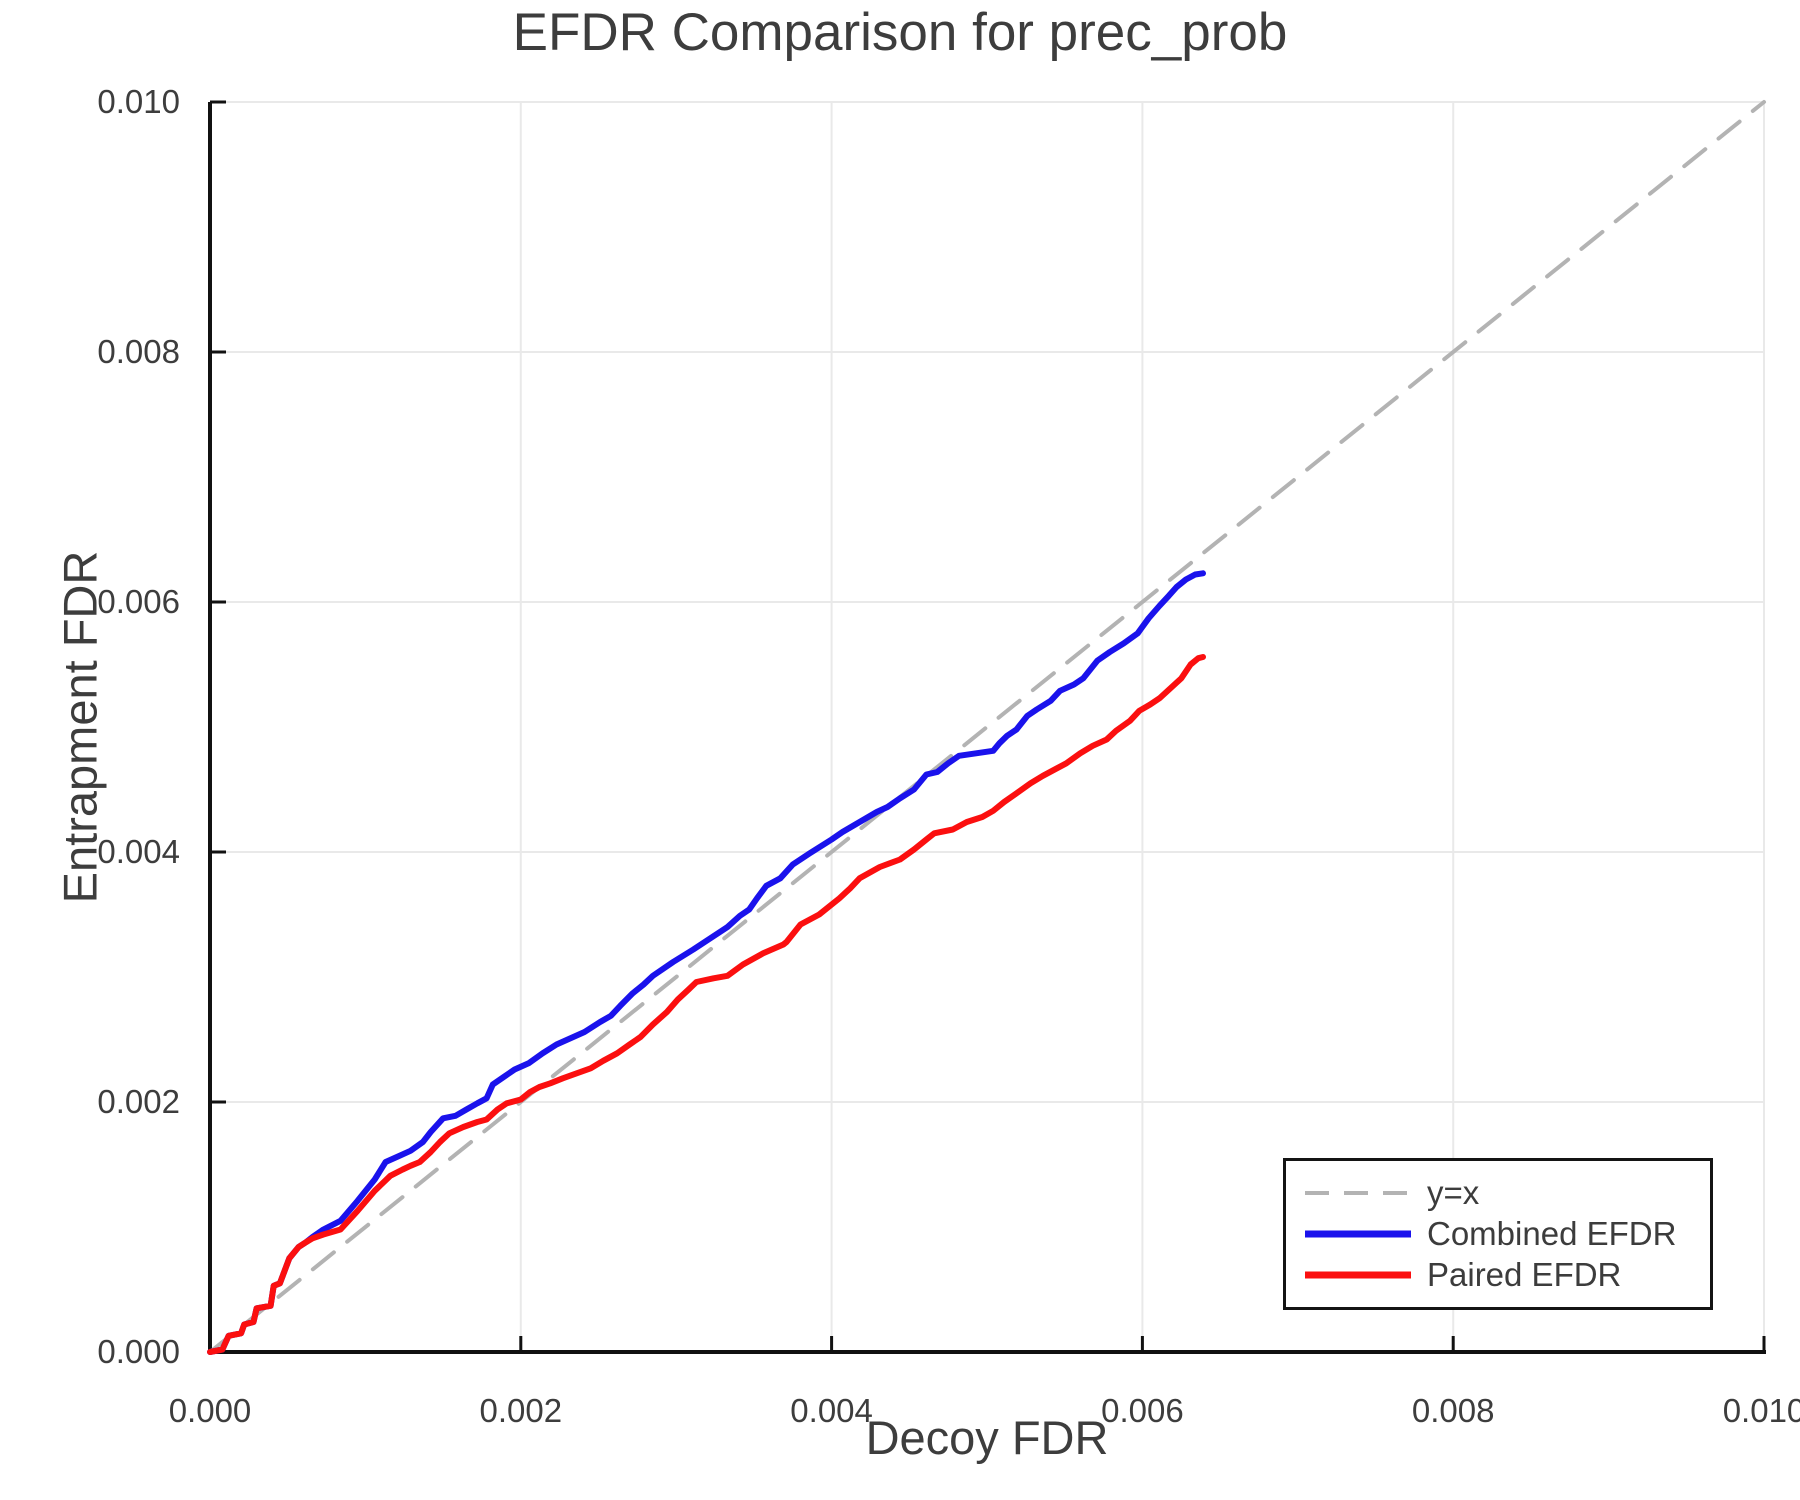  What do you see at coordinates (138, 101) in the screenshot?
I see `y-tick-label: 0.010` at bounding box center [138, 101].